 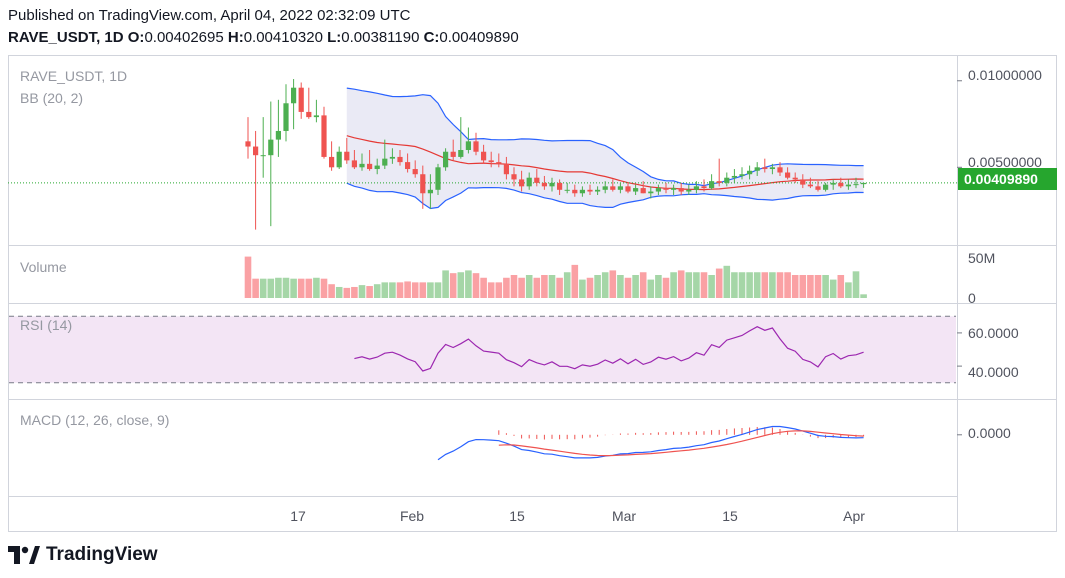 What do you see at coordinates (334, 37) in the screenshot?
I see `low-label: L:` at bounding box center [334, 37].